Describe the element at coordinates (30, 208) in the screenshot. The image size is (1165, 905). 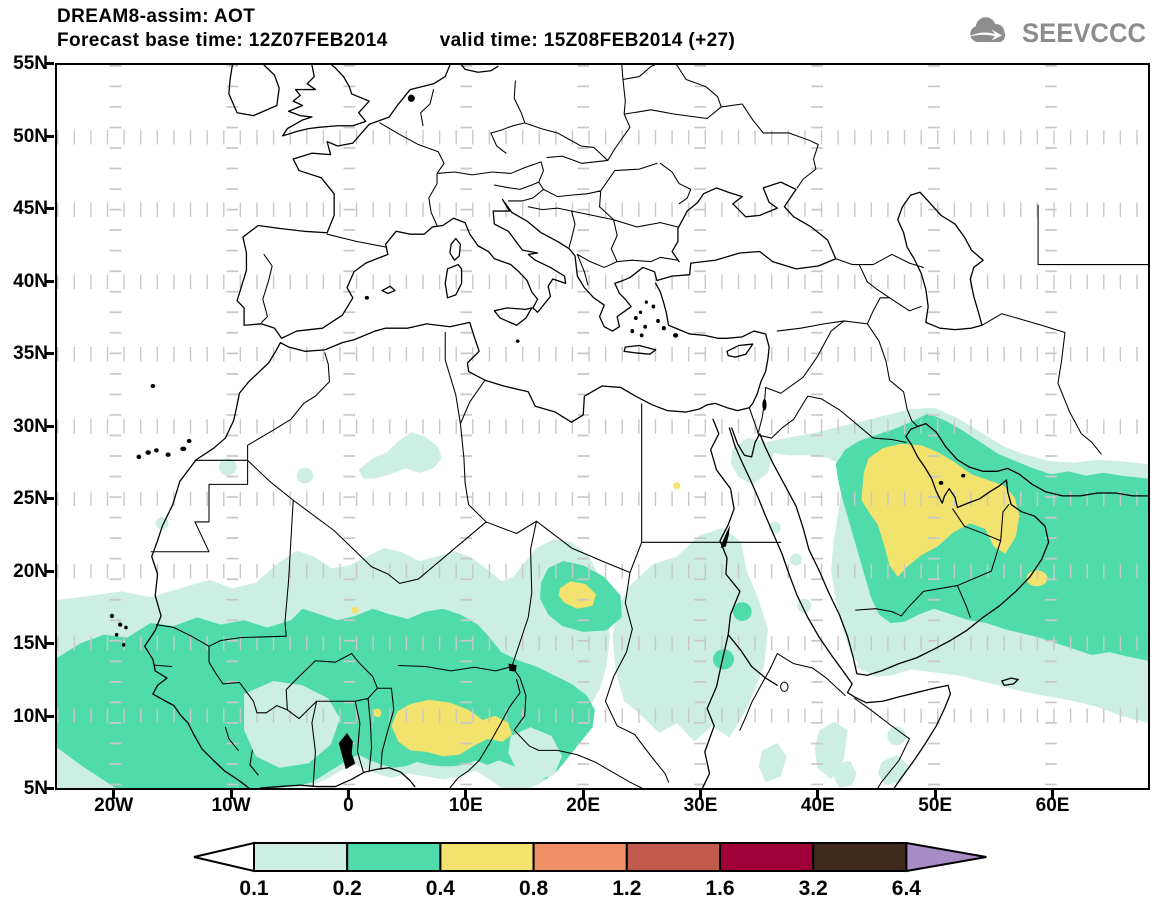
I see `y-axis-label: 45N` at that location.